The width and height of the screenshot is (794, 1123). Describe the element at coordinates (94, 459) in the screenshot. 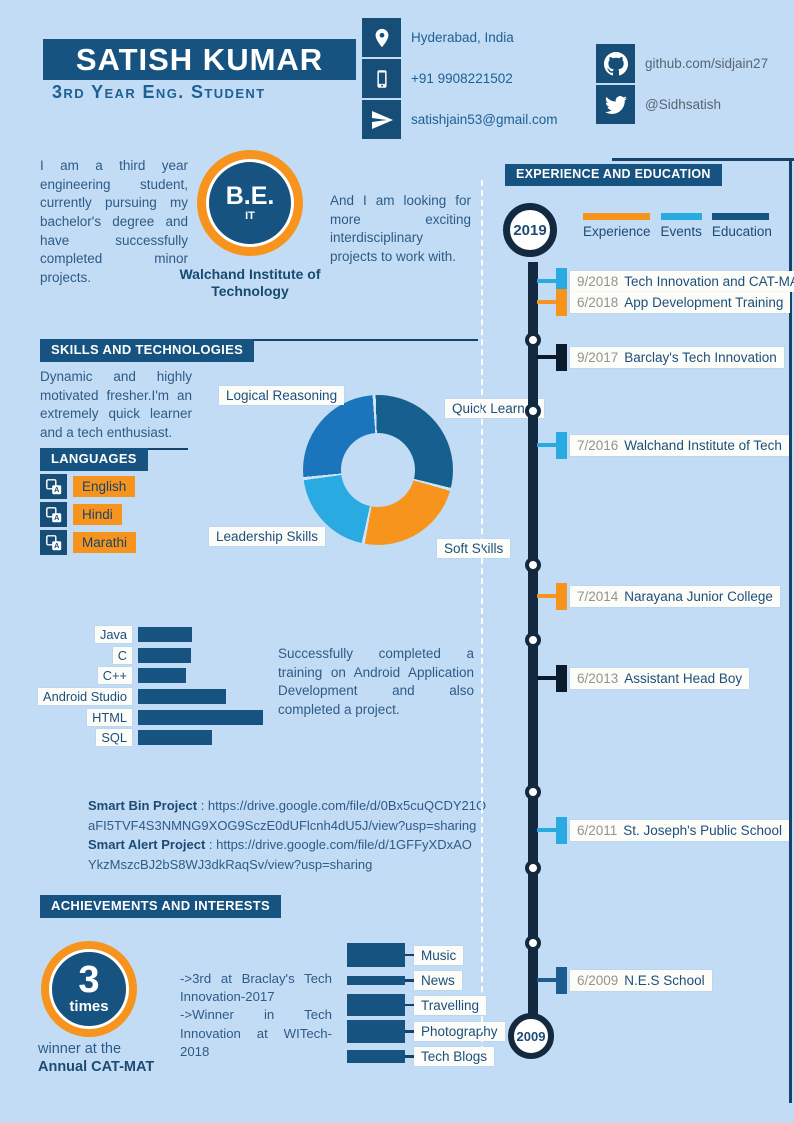

I see `languages-section-header: LANGUAGES` at that location.